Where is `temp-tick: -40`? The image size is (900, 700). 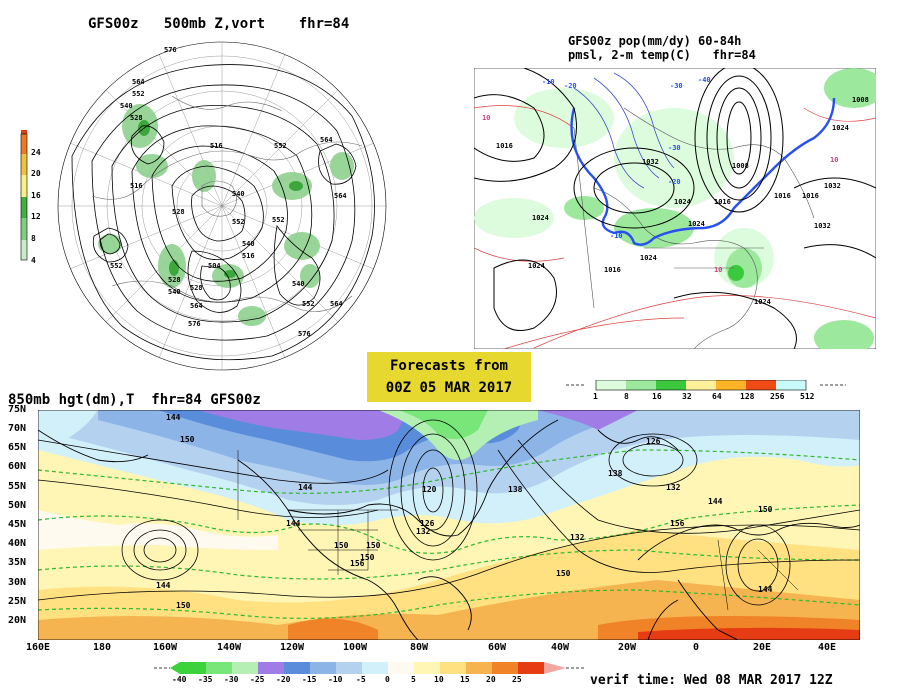 temp-tick: -40 is located at coordinates (179, 679).